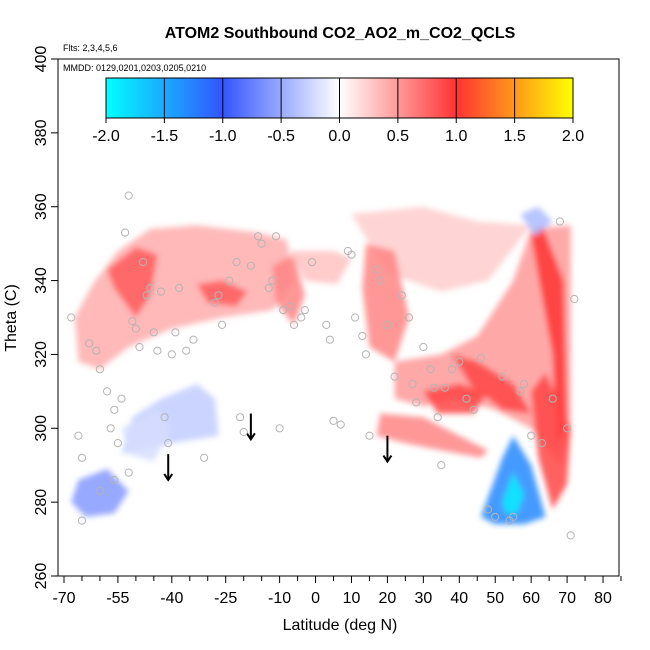 The width and height of the screenshot is (650, 650). Describe the element at coordinates (134, 68) in the screenshot. I see `dates-annotation: MMDD: 0129,0201,0203,0205,0210` at that location.